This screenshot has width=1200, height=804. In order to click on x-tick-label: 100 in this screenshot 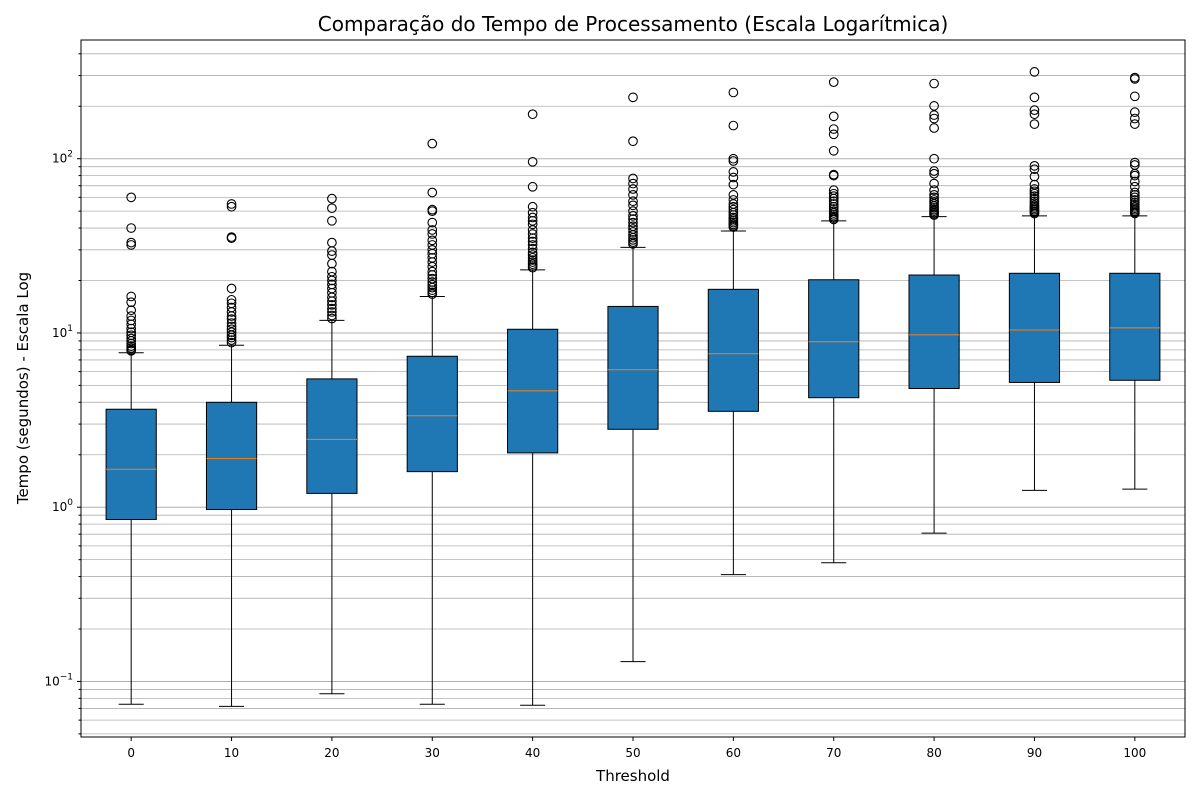, I will do `click(1134, 753)`.